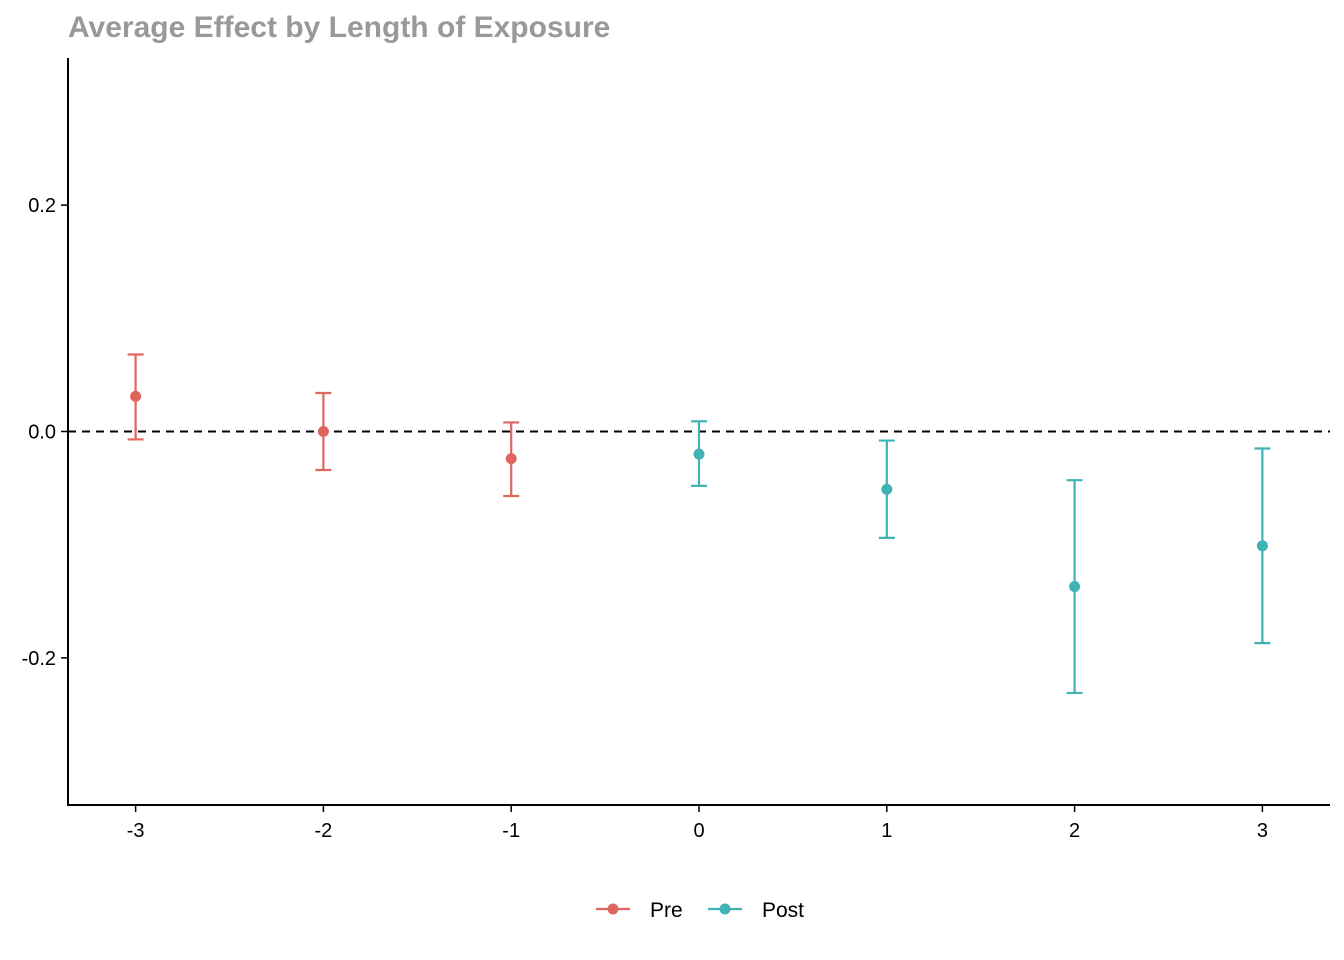 Image resolution: width=1344 pixels, height=960 pixels. I want to click on y-tick-label: -0.2, so click(39, 659).